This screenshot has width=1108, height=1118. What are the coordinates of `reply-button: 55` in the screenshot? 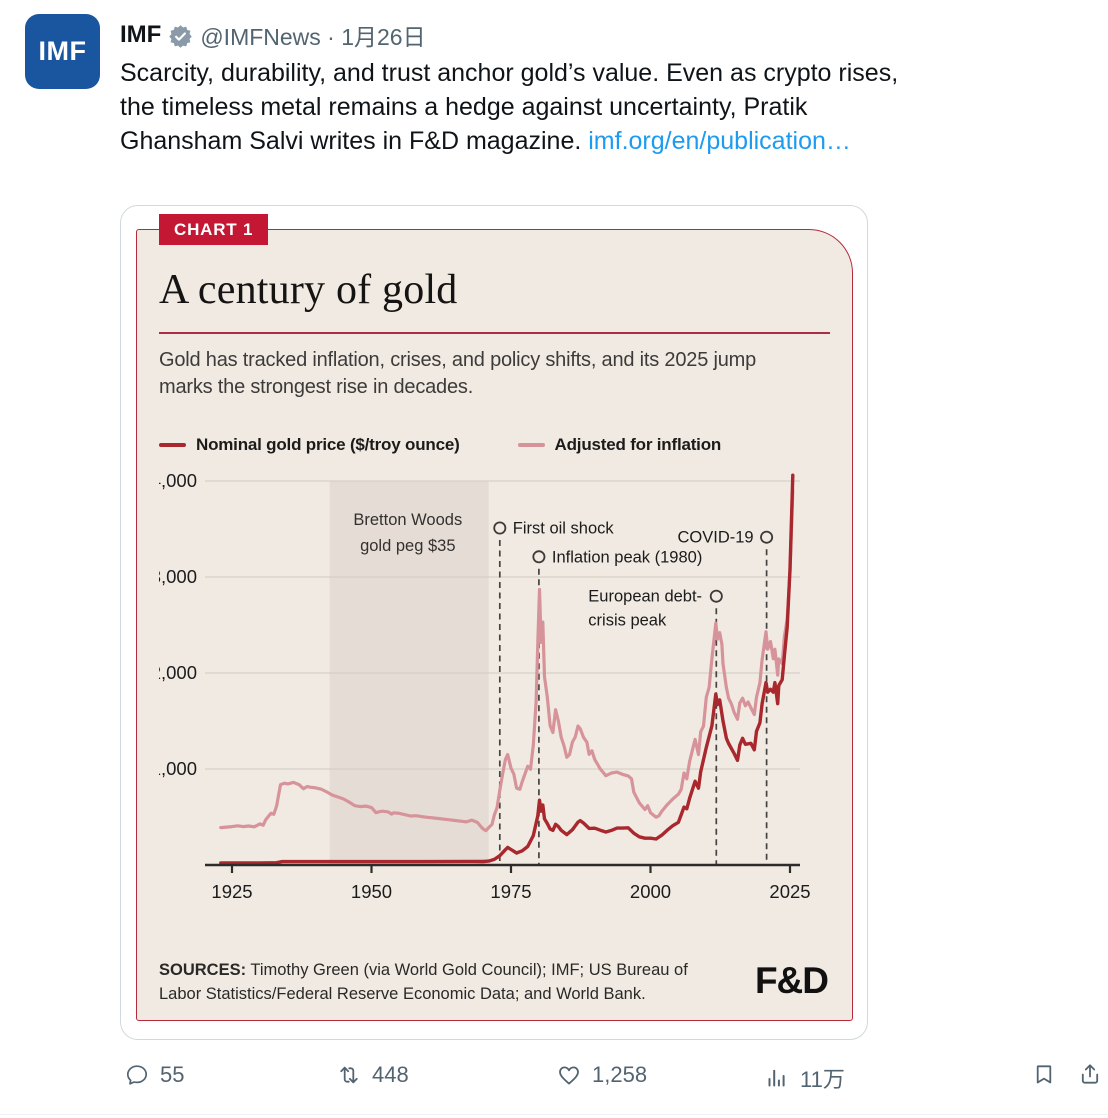 It's located at (154, 1075).